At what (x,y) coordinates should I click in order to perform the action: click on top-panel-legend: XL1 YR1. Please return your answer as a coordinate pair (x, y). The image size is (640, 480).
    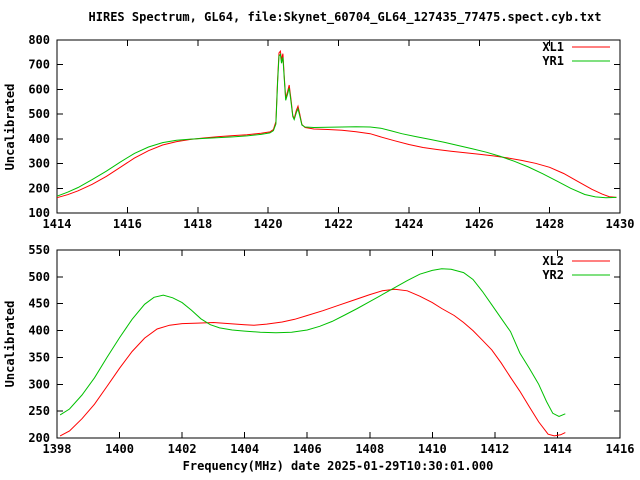
    Looking at the image, I should click on (576, 54).